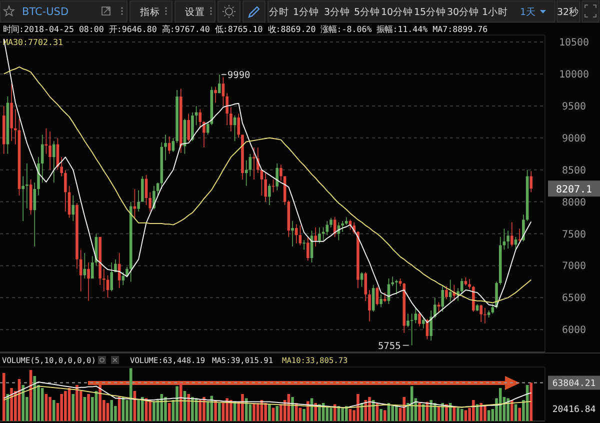 The width and height of the screenshot is (600, 423). Describe the element at coordinates (574, 298) in the screenshot. I see `y-tick-label: 6500` at that location.